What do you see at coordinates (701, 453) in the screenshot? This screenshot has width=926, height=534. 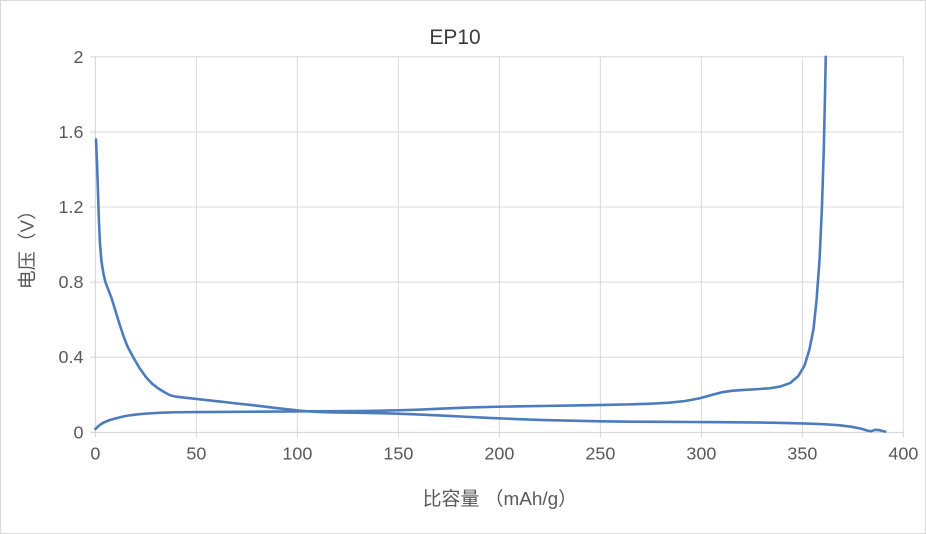 I see `x-tick-label: 300` at bounding box center [701, 453].